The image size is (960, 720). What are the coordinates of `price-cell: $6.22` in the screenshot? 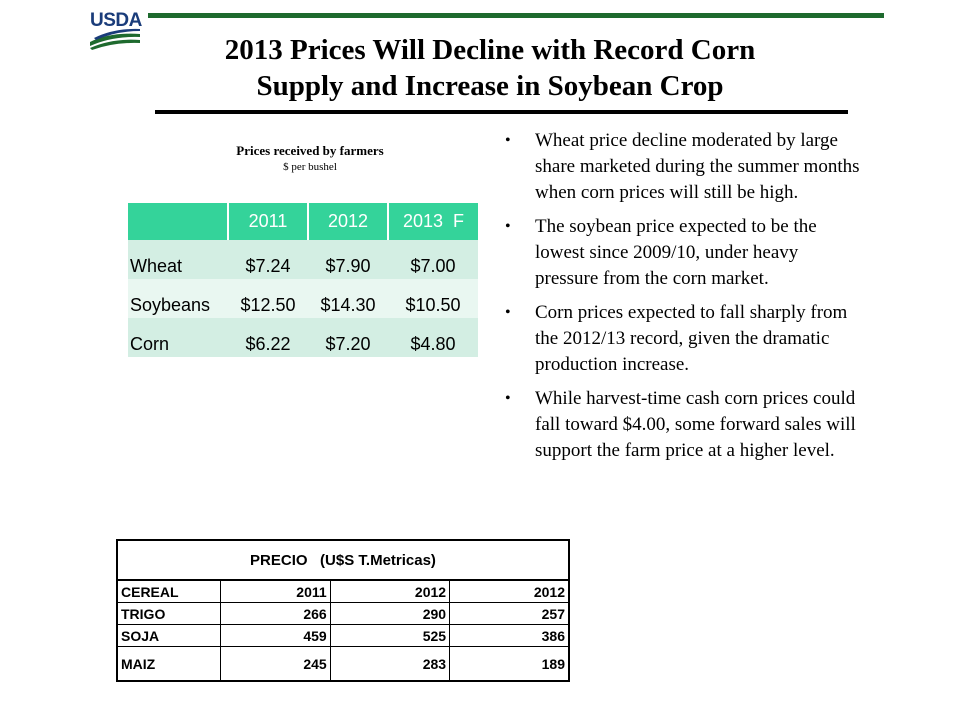 It's located at (268, 337).